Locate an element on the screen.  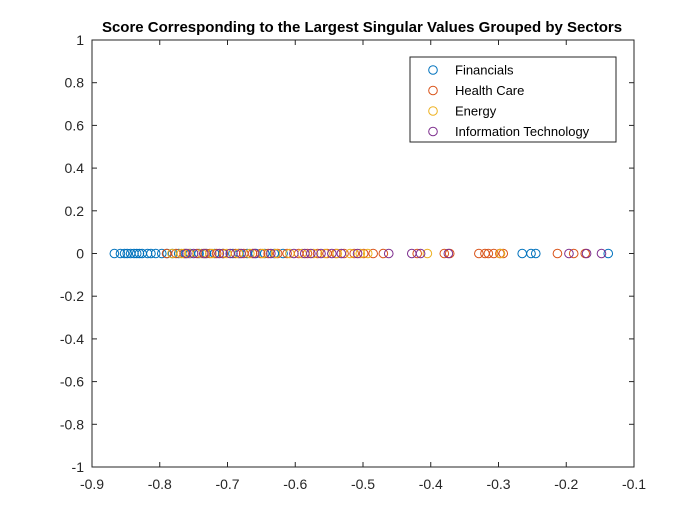
x-tick-label: -0.6 is located at coordinates (295, 484).